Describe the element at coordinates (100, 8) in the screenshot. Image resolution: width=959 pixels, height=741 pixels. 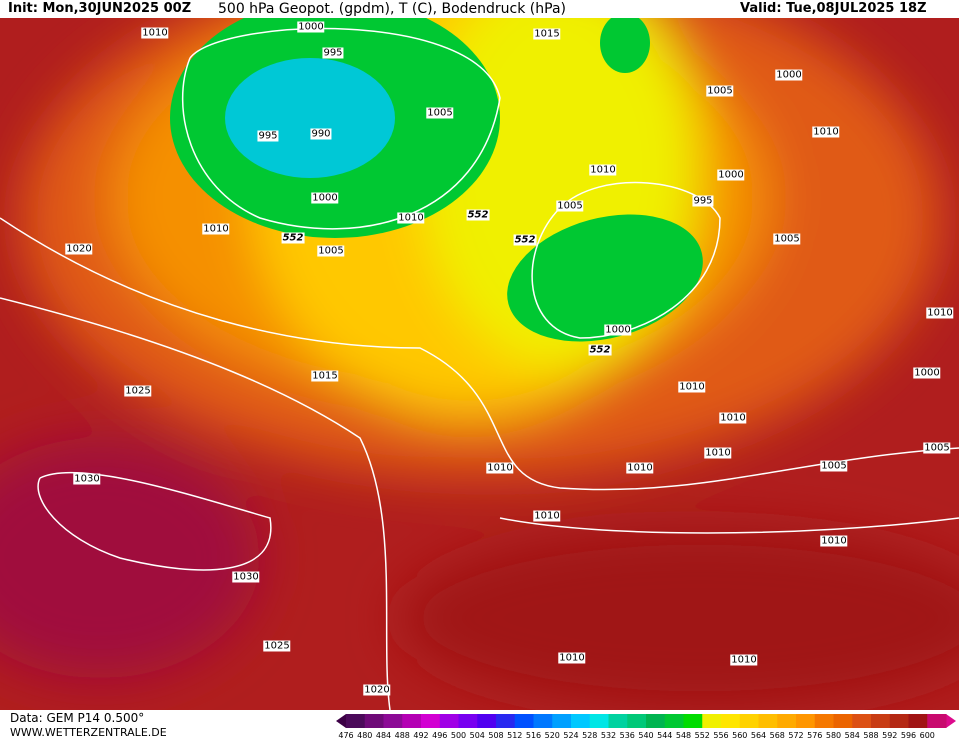
I see `init-time: Init: Mon,30JUN2025 00Z` at that location.